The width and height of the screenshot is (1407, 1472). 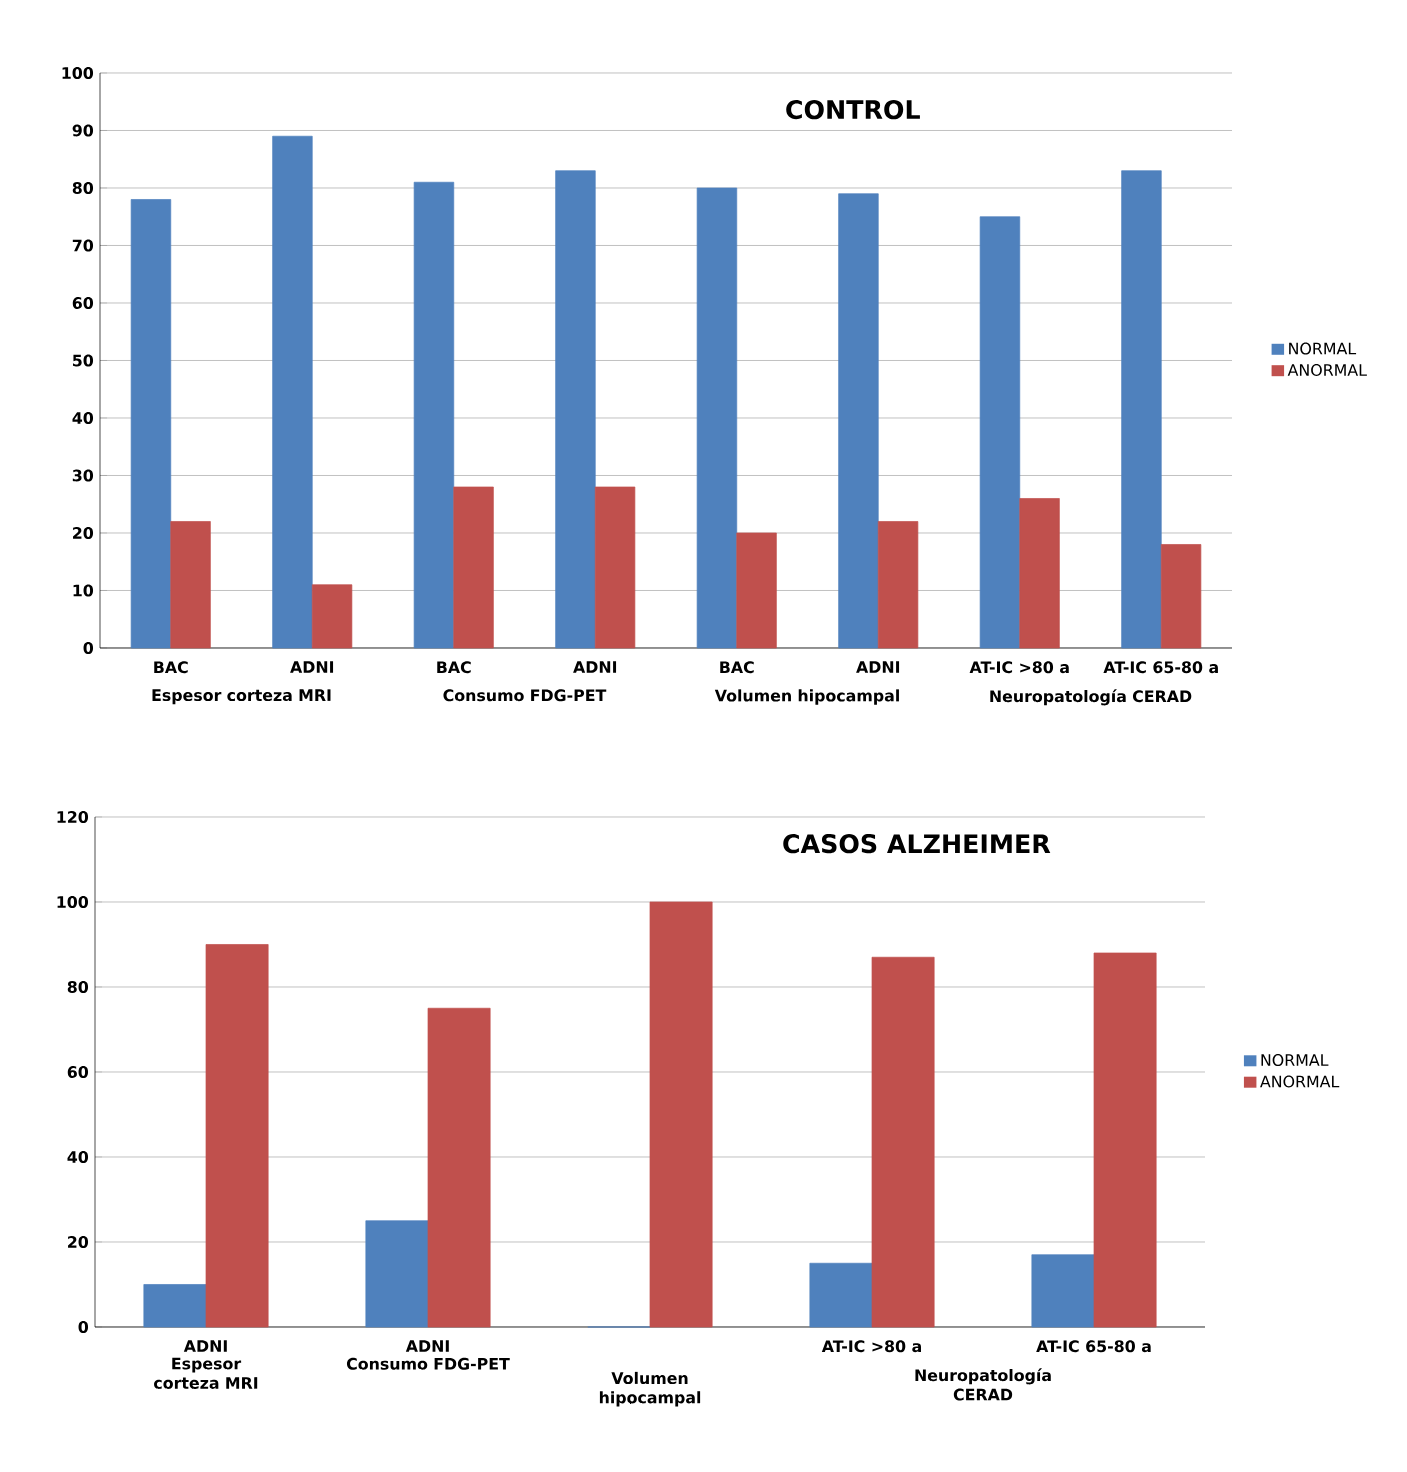 I want to click on y-tick-label: 70, so click(x=83, y=245).